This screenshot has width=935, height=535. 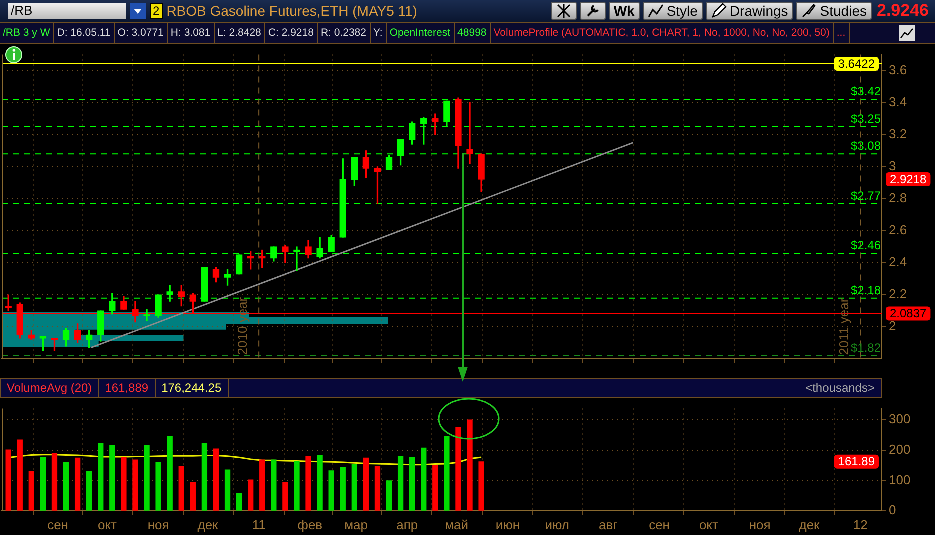 I want to click on text: R: 0.2382, so click(x=344, y=33).